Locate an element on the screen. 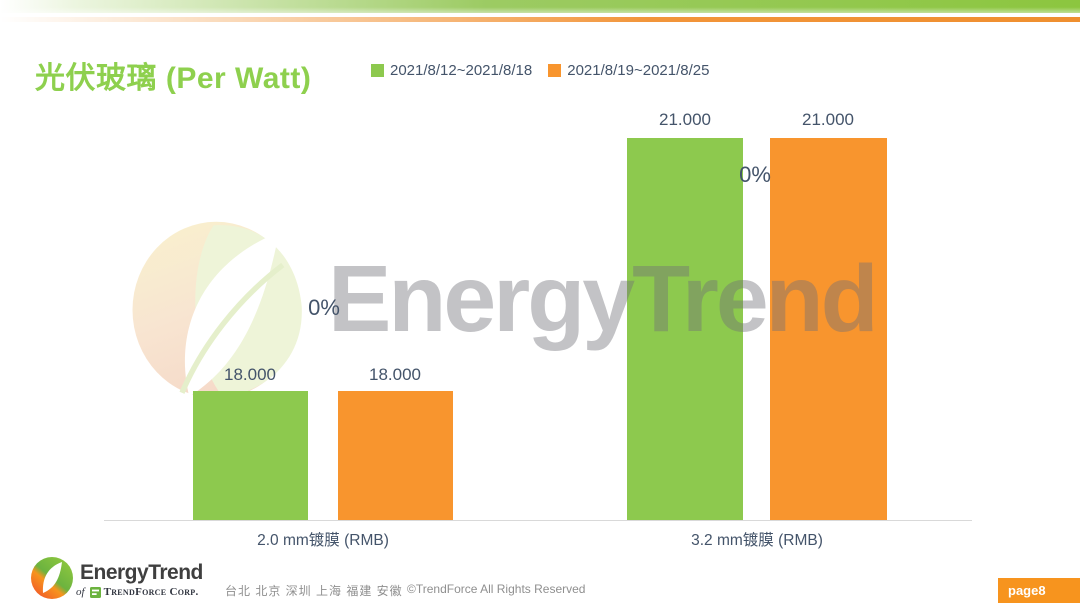 This screenshot has height=608, width=1080. footer-brand-subline: of TrendForce Corp. is located at coordinates (137, 592).